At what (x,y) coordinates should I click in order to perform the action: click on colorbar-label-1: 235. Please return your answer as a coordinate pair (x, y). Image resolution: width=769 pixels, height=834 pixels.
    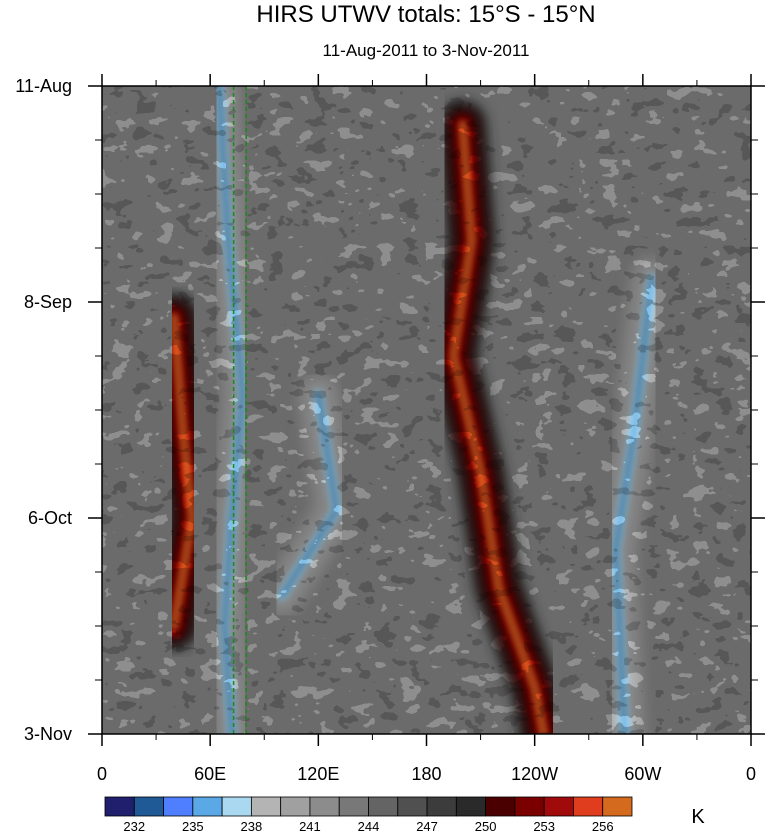
    Looking at the image, I should click on (193, 826).